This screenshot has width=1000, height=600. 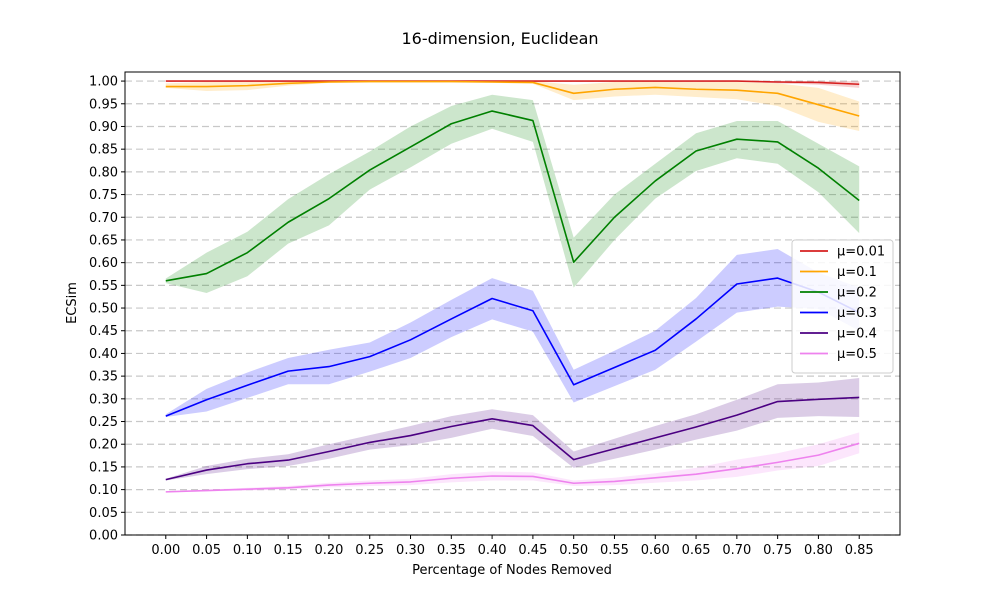 What do you see at coordinates (103, 195) in the screenshot?
I see `y-tick-label: 0.75` at bounding box center [103, 195].